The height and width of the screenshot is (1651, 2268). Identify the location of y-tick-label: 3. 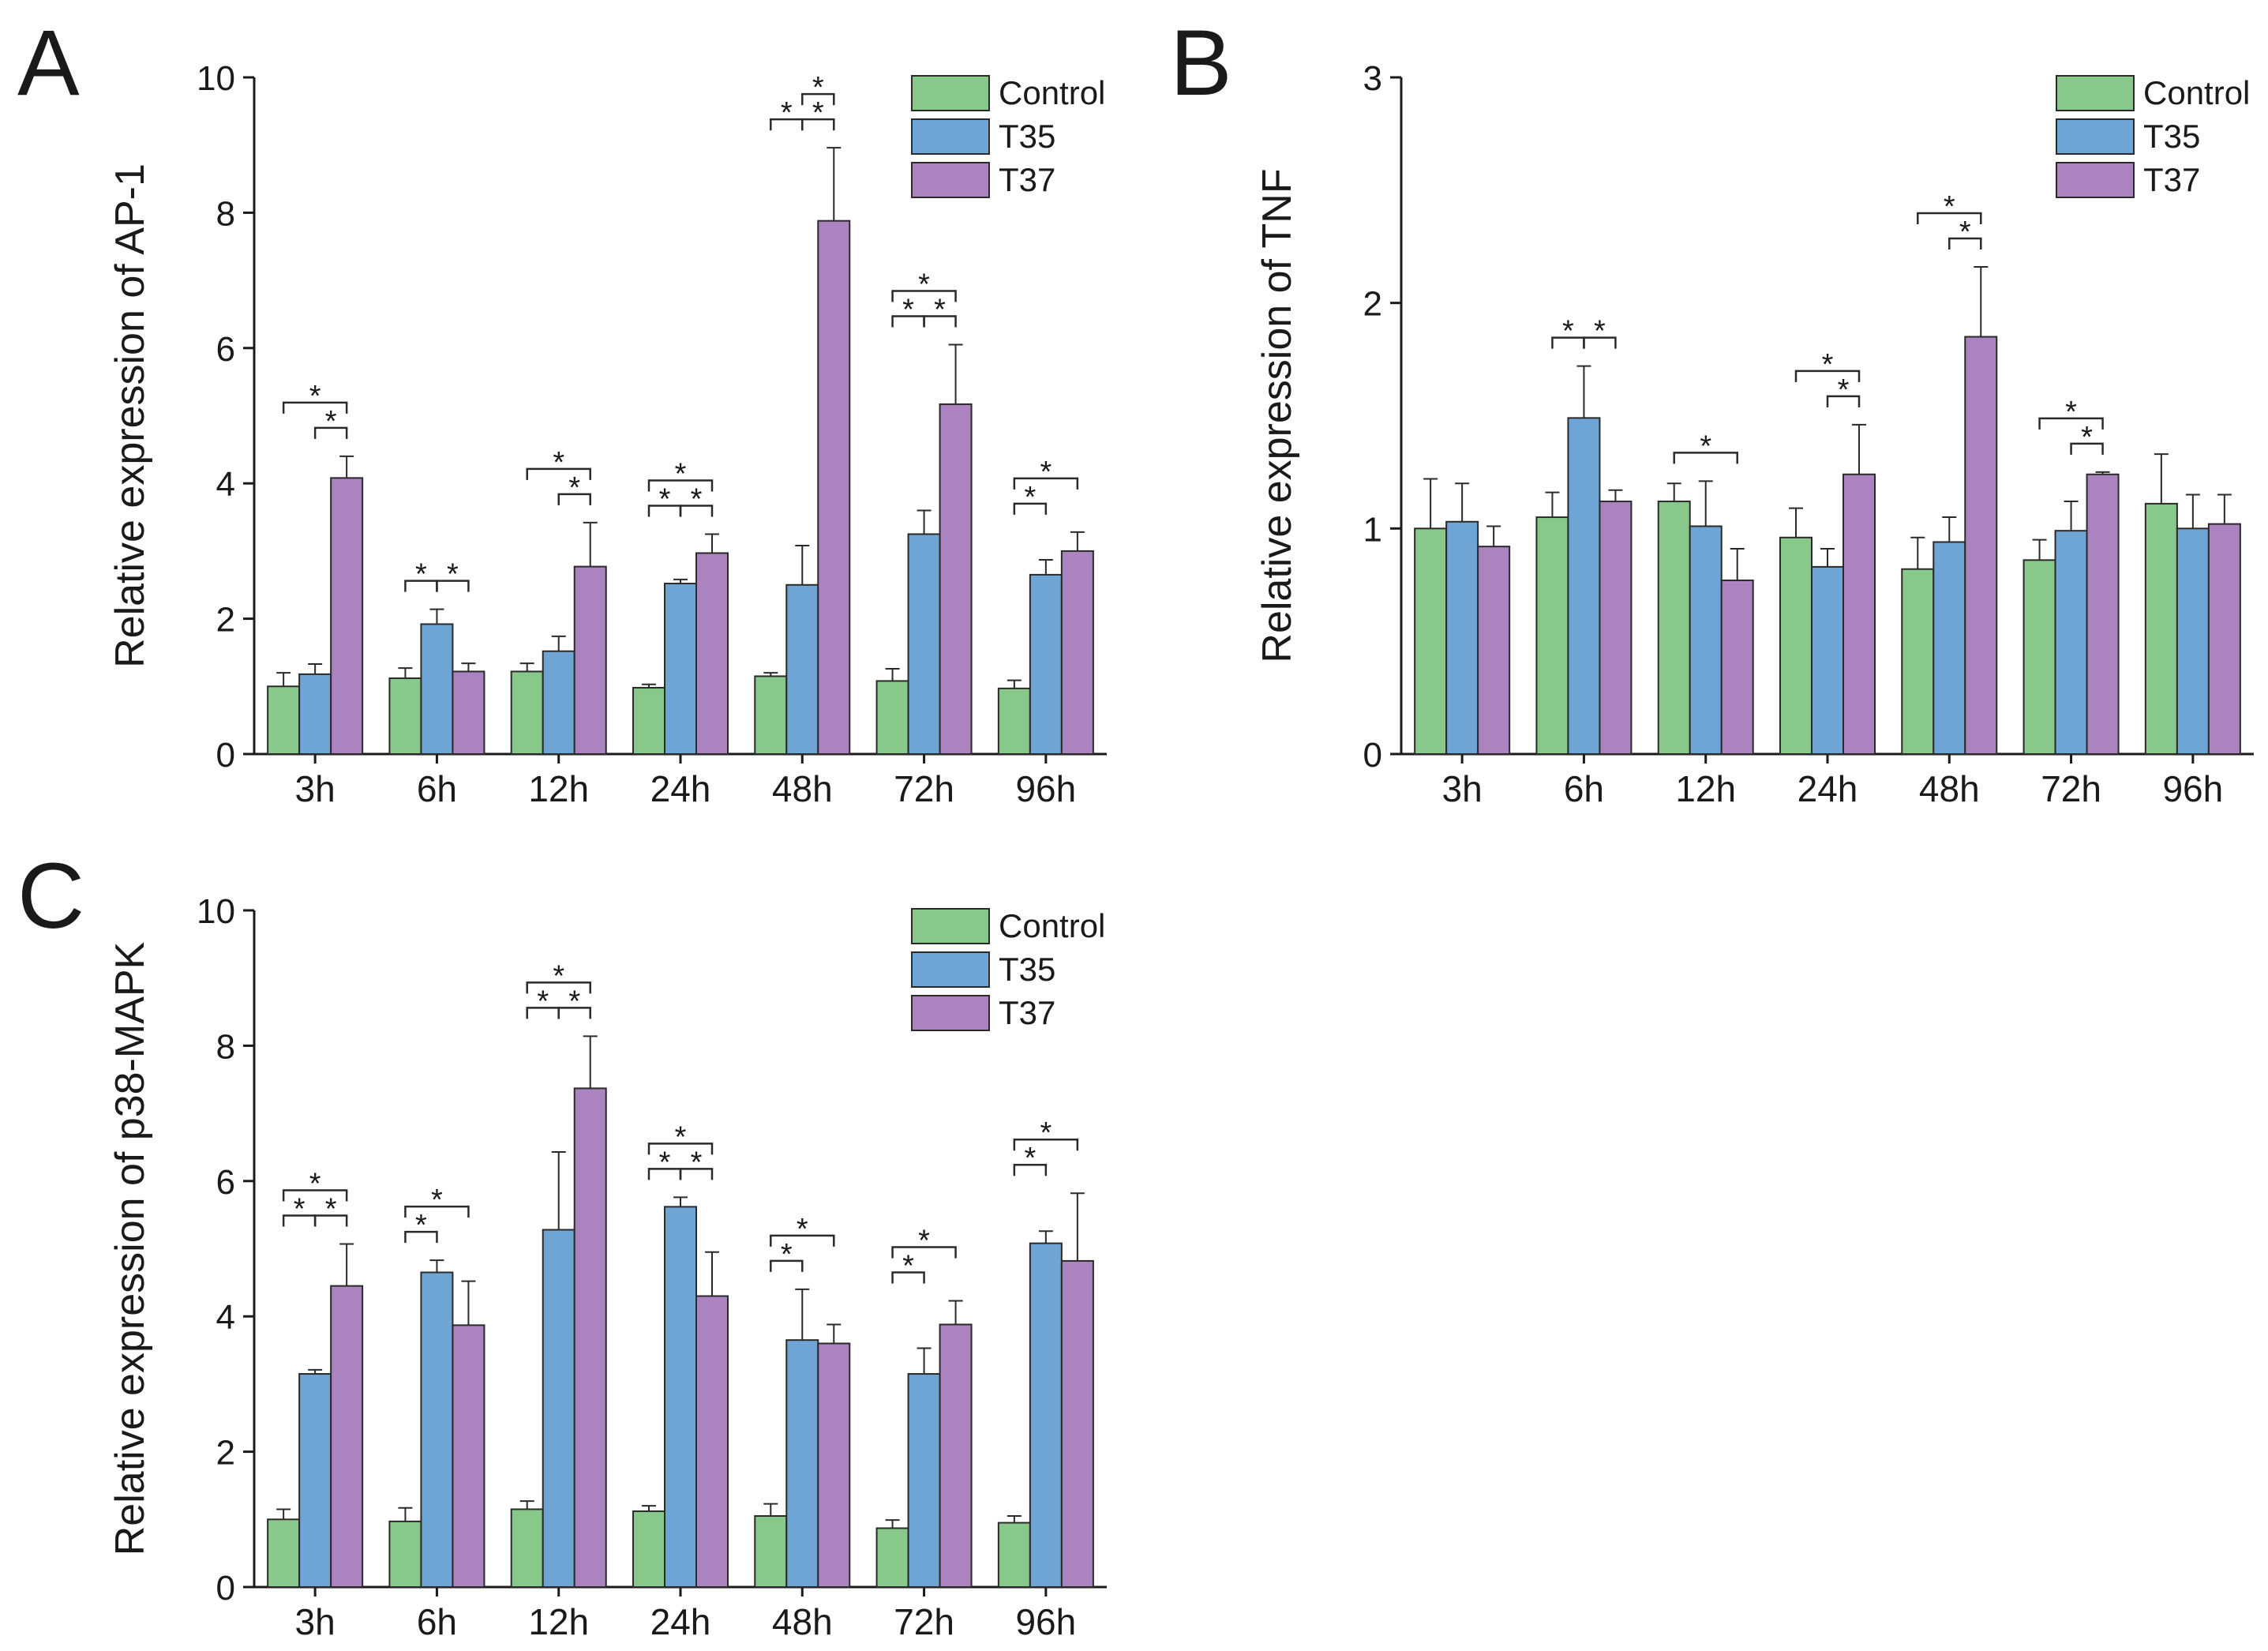
(1372, 78).